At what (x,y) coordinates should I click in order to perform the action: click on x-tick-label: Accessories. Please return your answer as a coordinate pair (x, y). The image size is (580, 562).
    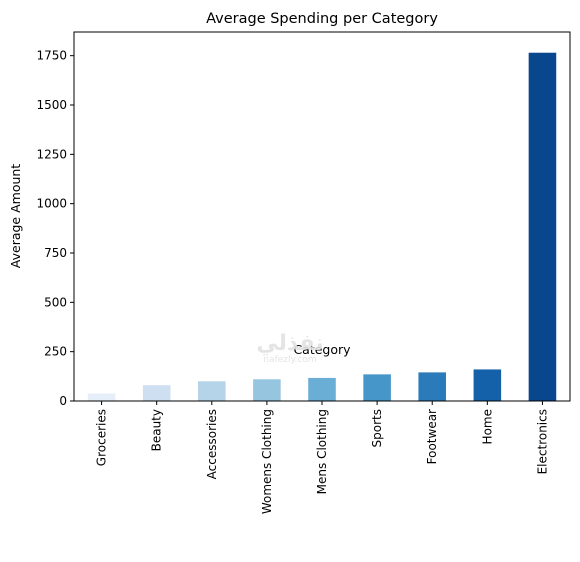
    Looking at the image, I should click on (212, 444).